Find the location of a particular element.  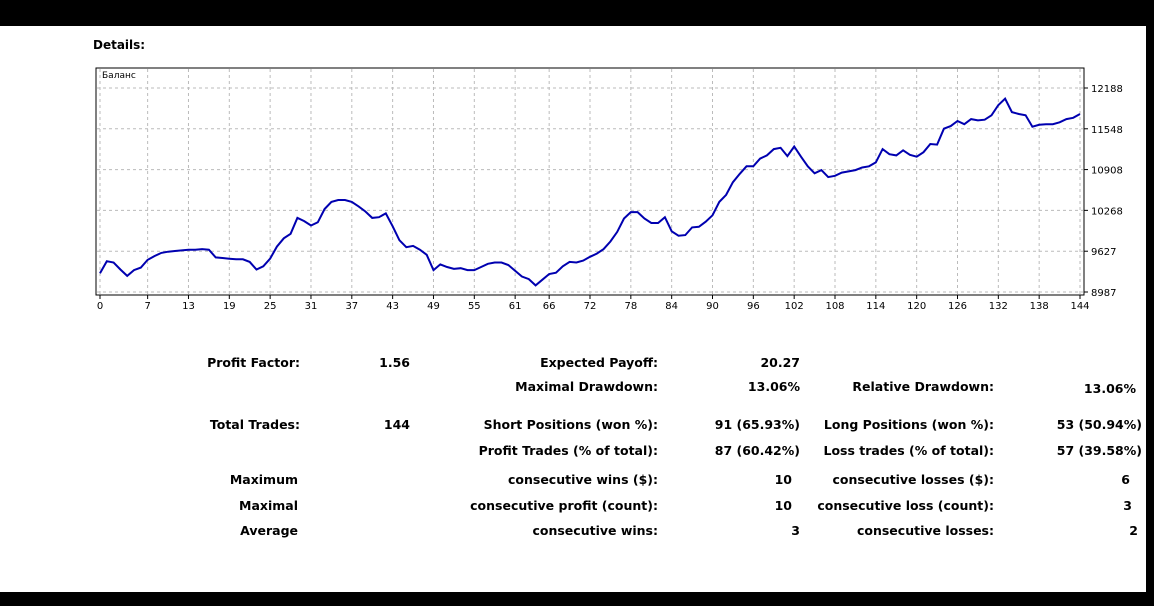

details-title: Details: is located at coordinates (119, 45).